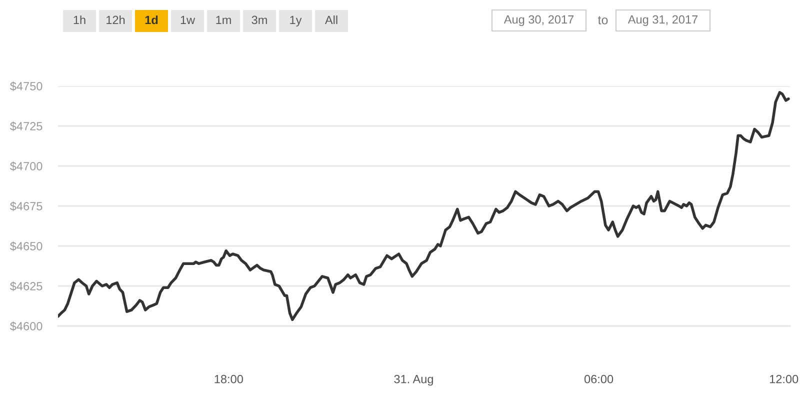 The image size is (800, 400). I want to click on x-tick-label: 06:00, so click(599, 379).